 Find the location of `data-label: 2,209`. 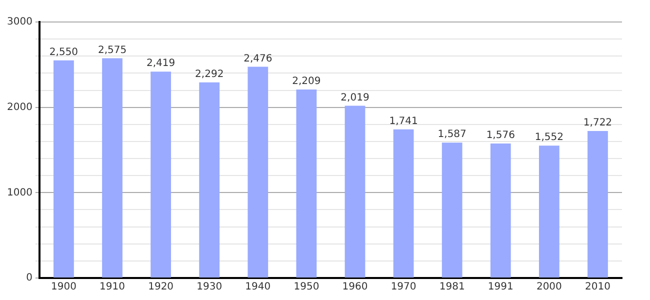

data-label: 2,209 is located at coordinates (306, 82).